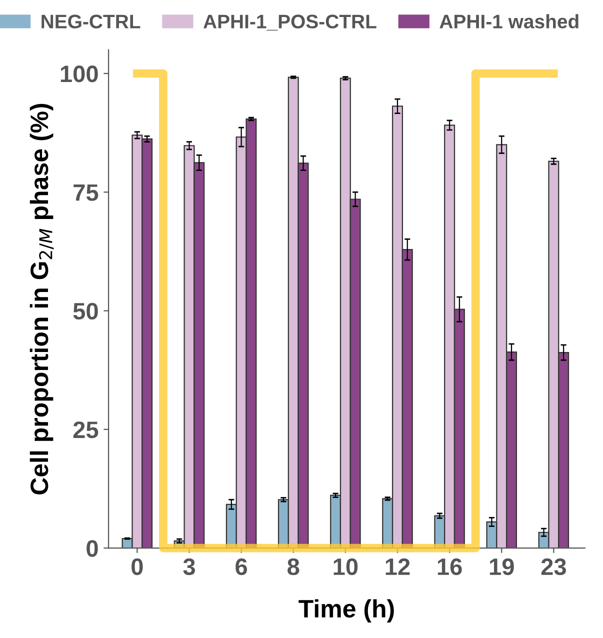 The width and height of the screenshot is (603, 638). What do you see at coordinates (85, 429) in the screenshot?
I see `y-tick-label: 25` at bounding box center [85, 429].